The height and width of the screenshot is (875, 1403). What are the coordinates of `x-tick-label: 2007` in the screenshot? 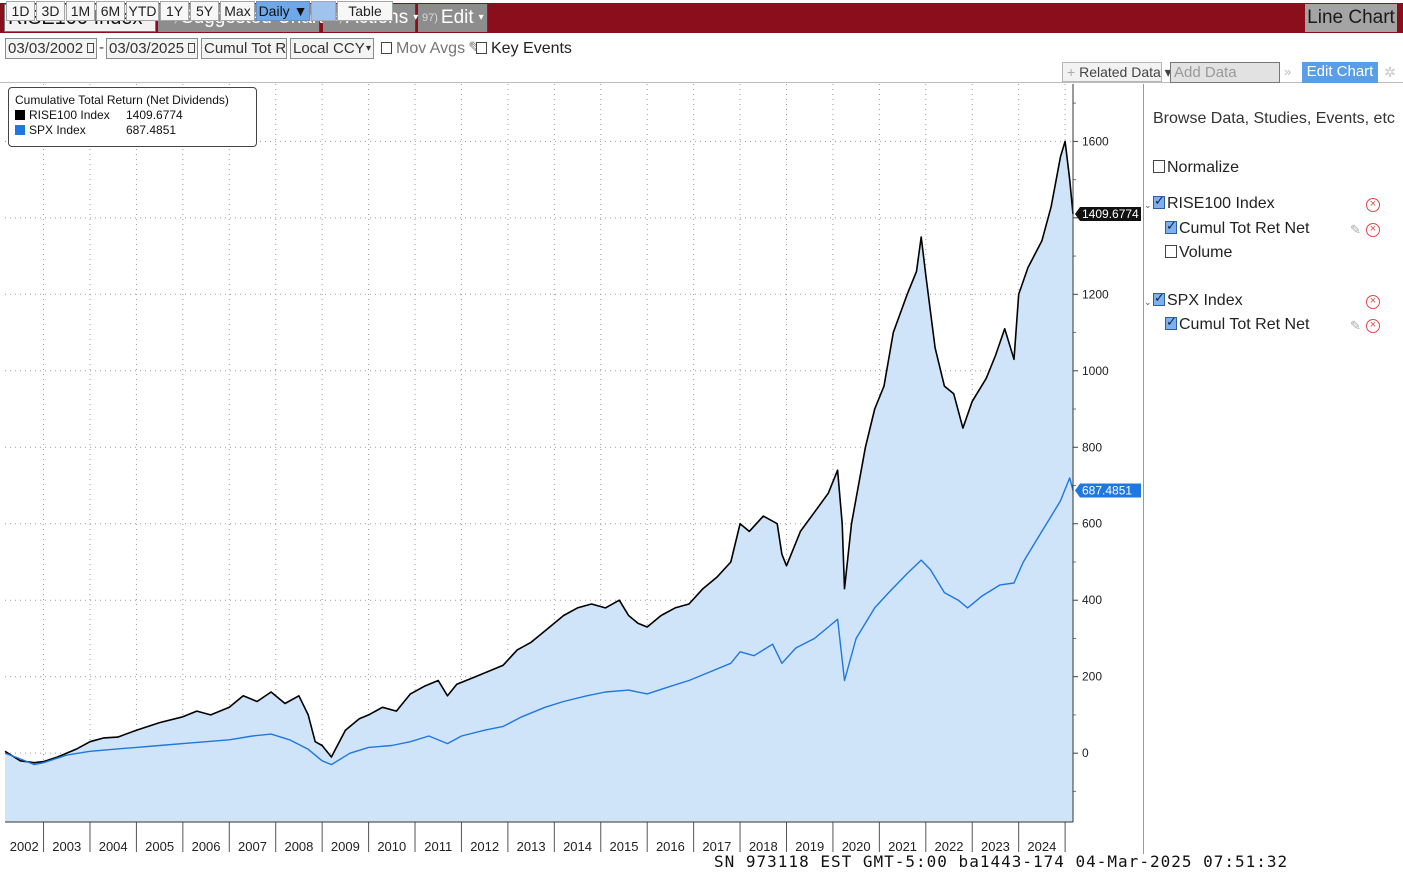 It's located at (252, 846).